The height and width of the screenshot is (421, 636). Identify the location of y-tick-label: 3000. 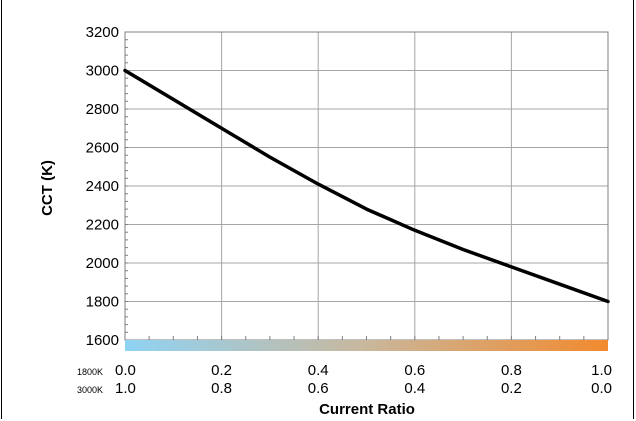
(102, 71).